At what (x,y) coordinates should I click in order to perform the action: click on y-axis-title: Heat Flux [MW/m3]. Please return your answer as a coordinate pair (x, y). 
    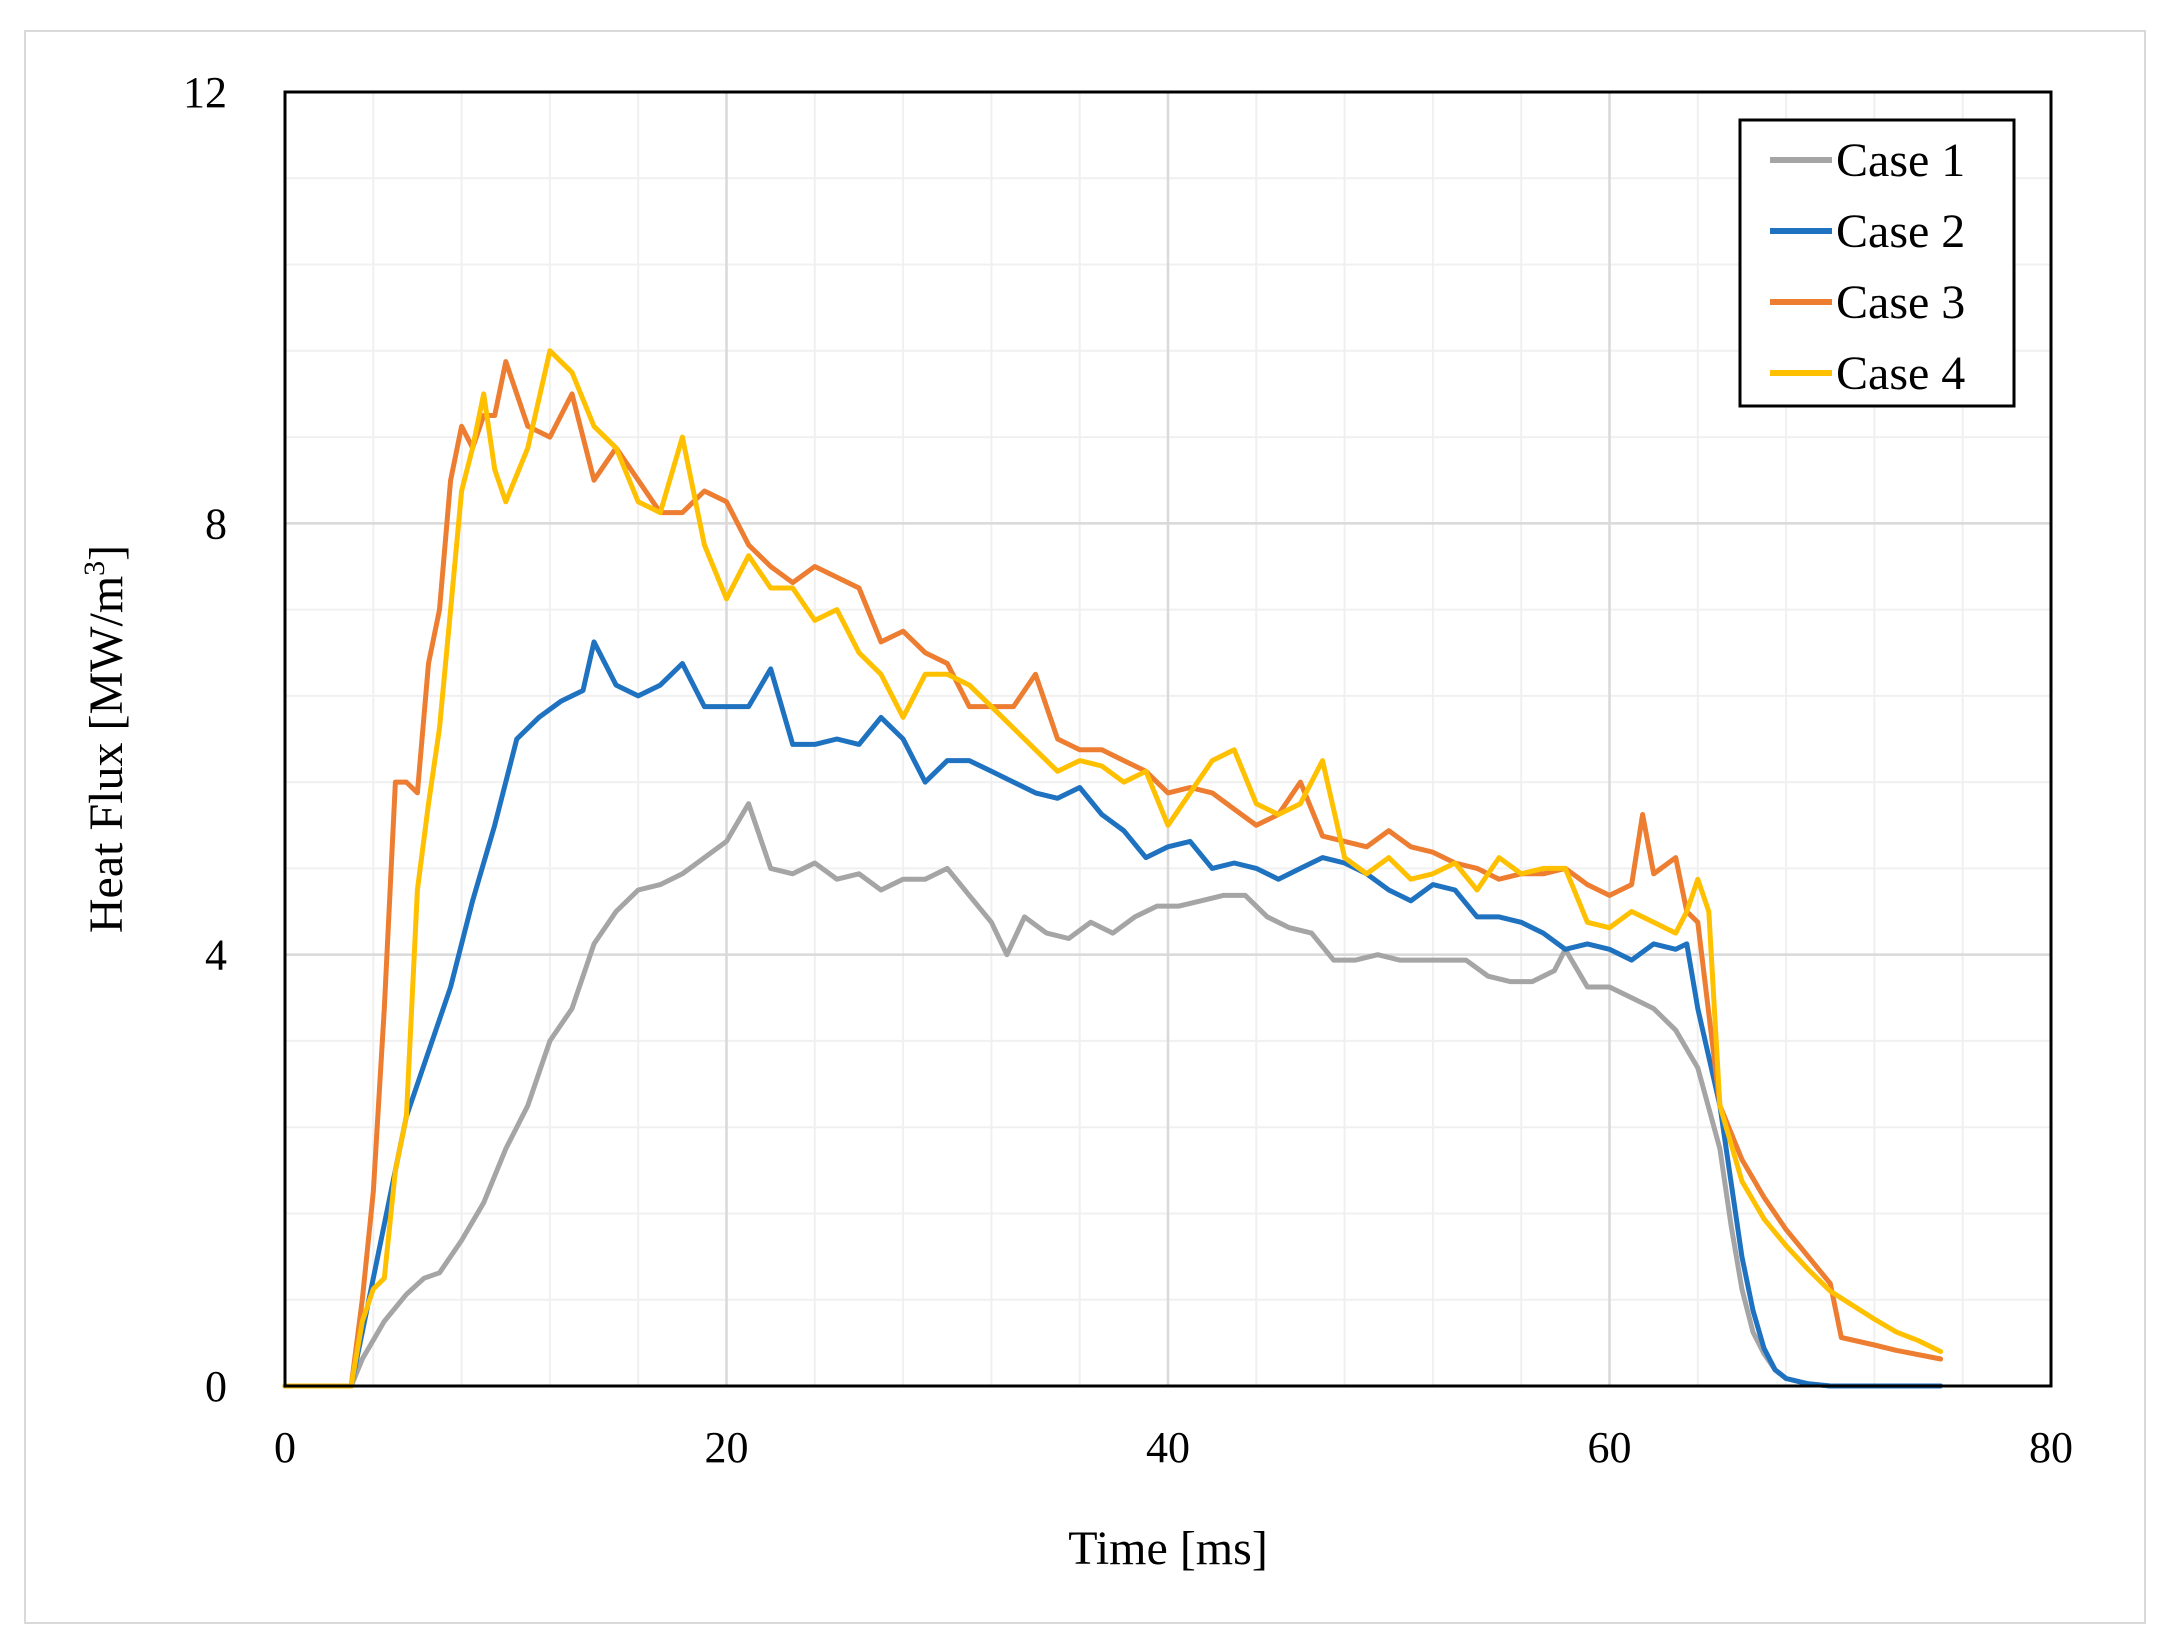
    Looking at the image, I should click on (105, 739).